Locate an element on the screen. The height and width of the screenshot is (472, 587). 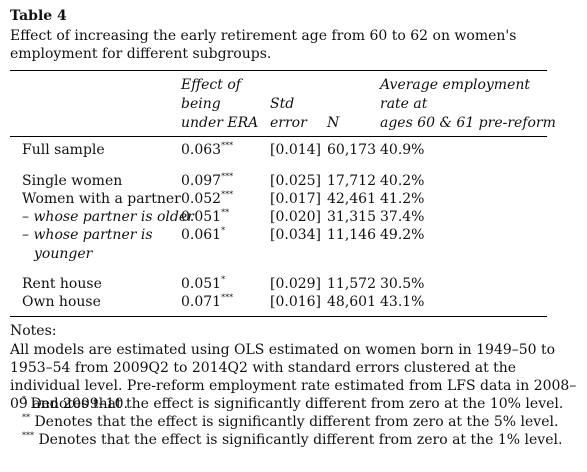
row-effect: 0.061* is located at coordinates (203, 235).